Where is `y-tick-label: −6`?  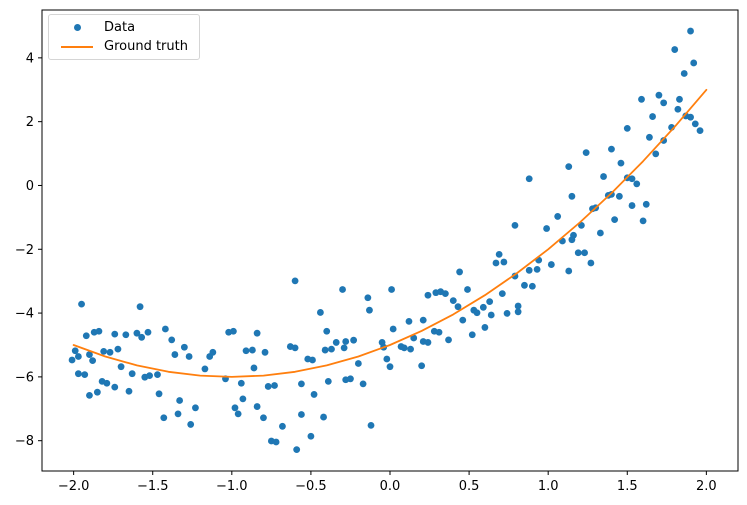 y-tick-label: −6 is located at coordinates (24, 377).